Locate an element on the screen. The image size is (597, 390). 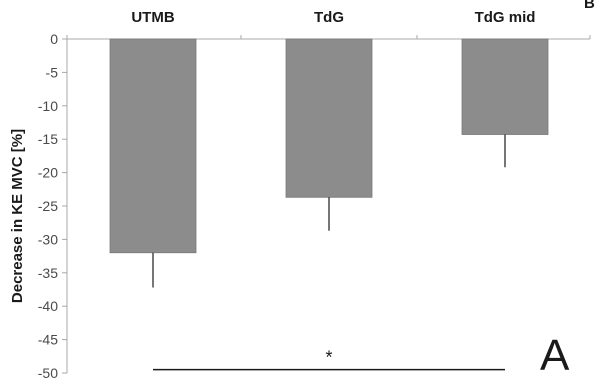
y-tick-label: -40 is located at coordinates (48, 306).